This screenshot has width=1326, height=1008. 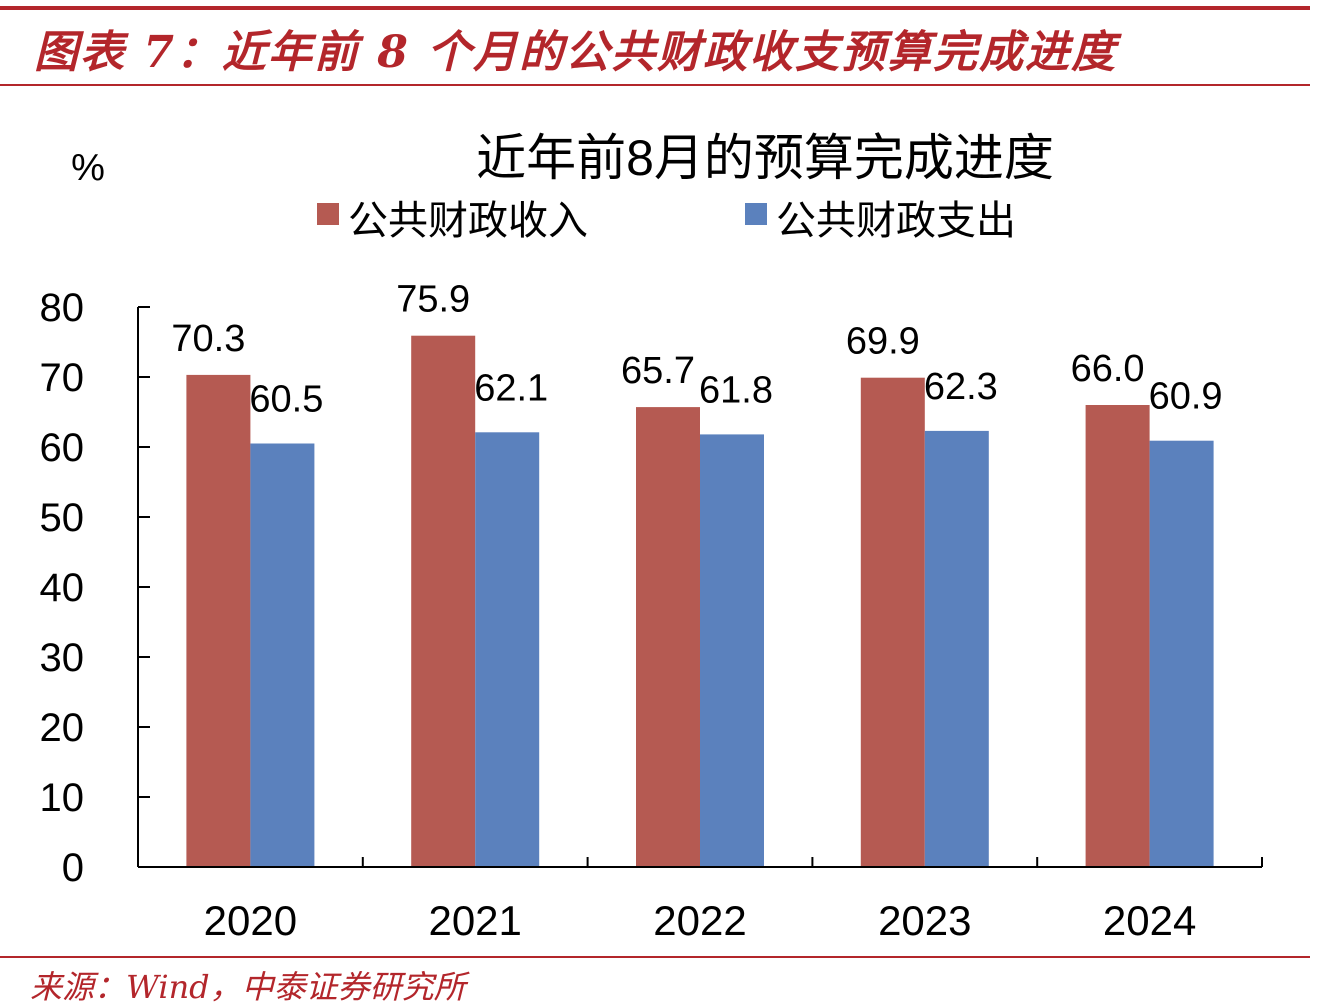 I want to click on legend-label-expenditure: 公共财政支出, so click(x=896, y=221).